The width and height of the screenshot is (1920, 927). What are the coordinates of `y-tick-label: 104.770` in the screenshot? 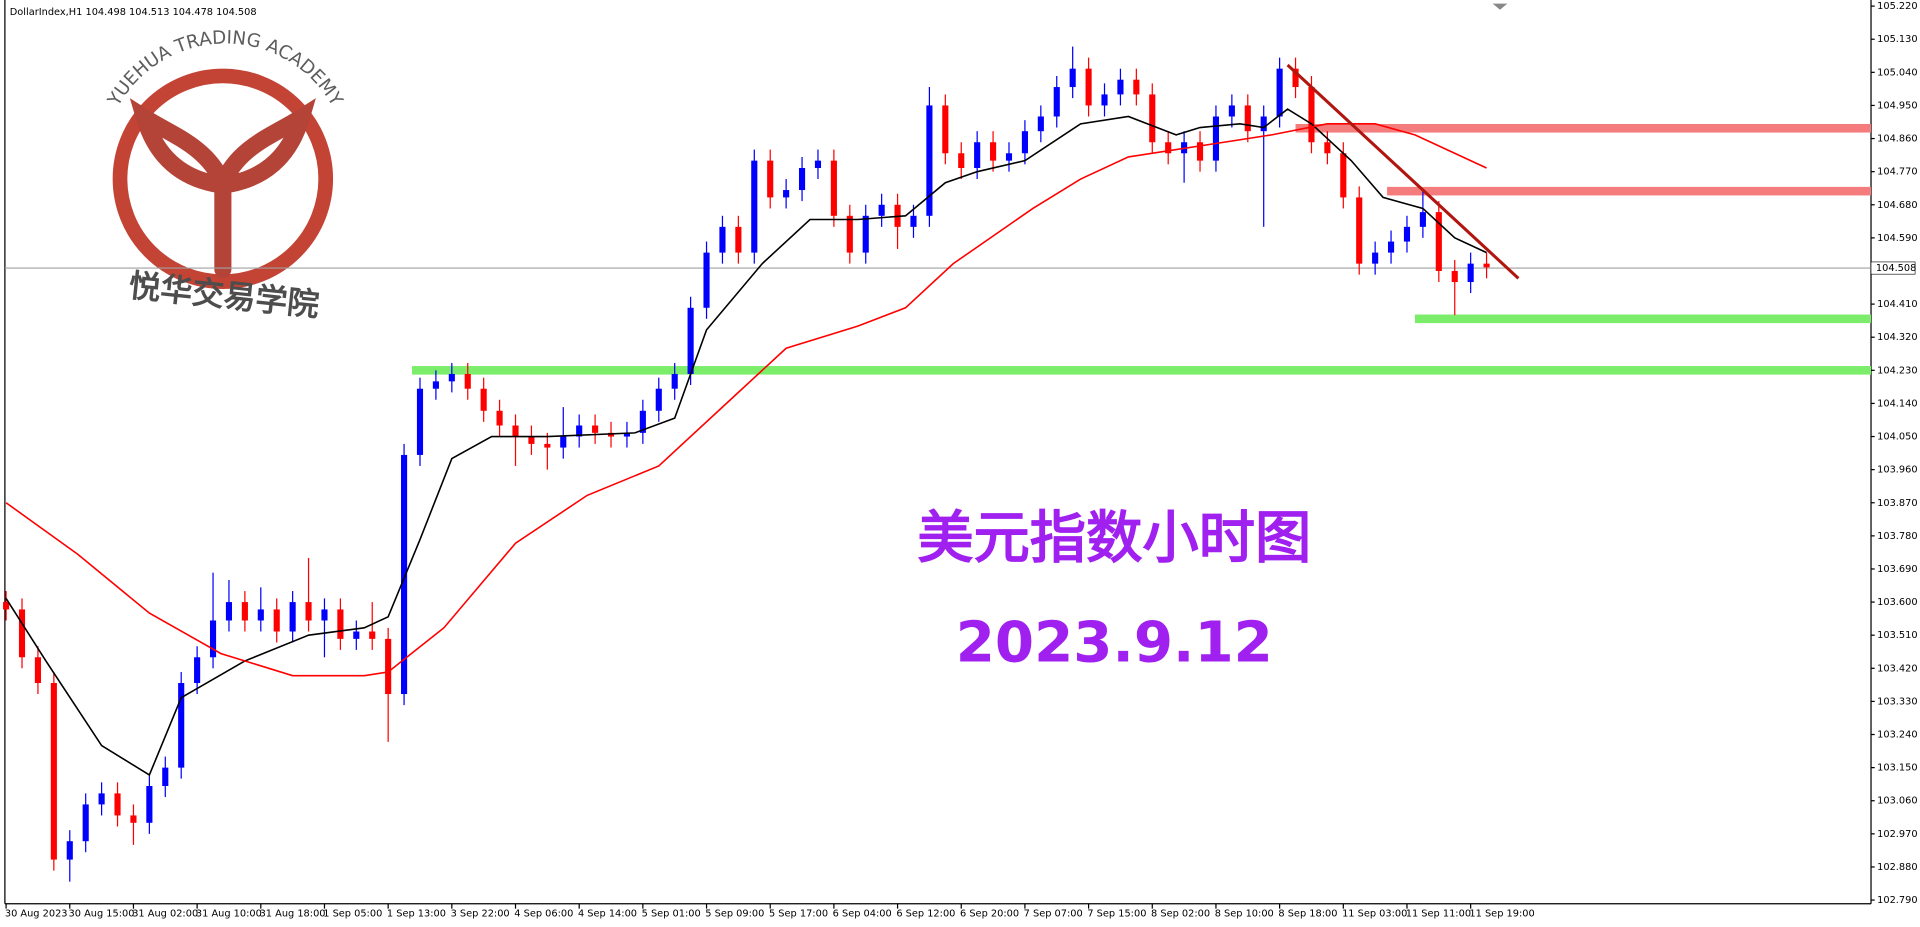 It's located at (1897, 172).